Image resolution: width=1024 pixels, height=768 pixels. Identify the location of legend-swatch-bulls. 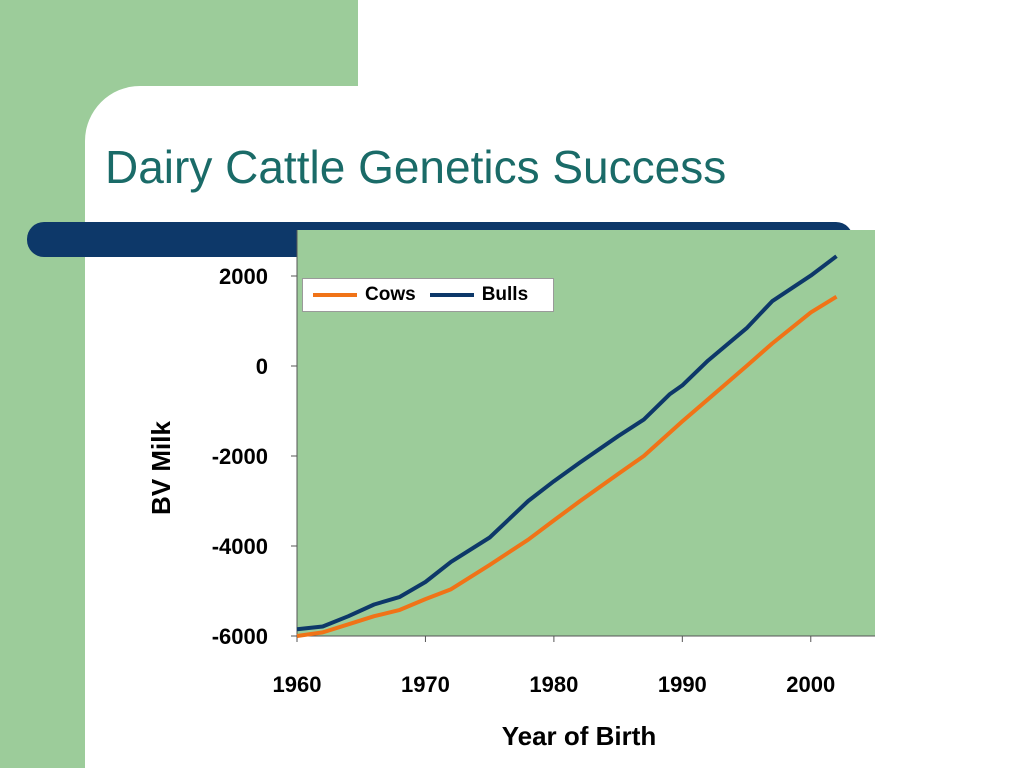
(451, 295).